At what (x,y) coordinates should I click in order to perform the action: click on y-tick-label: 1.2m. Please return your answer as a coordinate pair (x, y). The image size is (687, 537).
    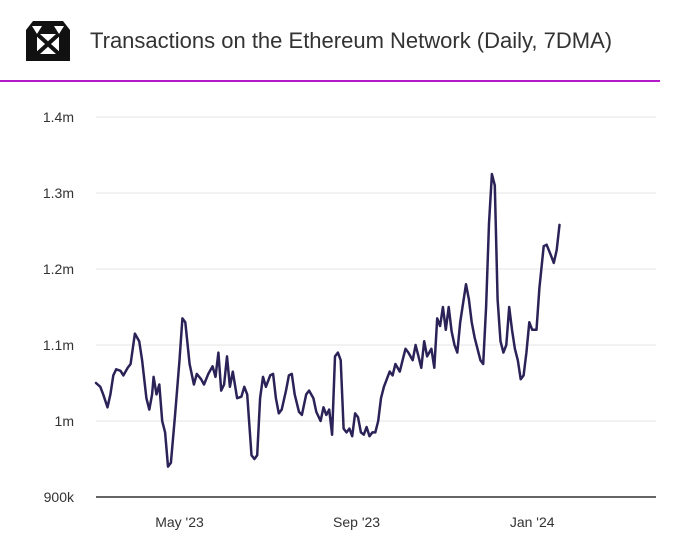
    Looking at the image, I should click on (58, 269).